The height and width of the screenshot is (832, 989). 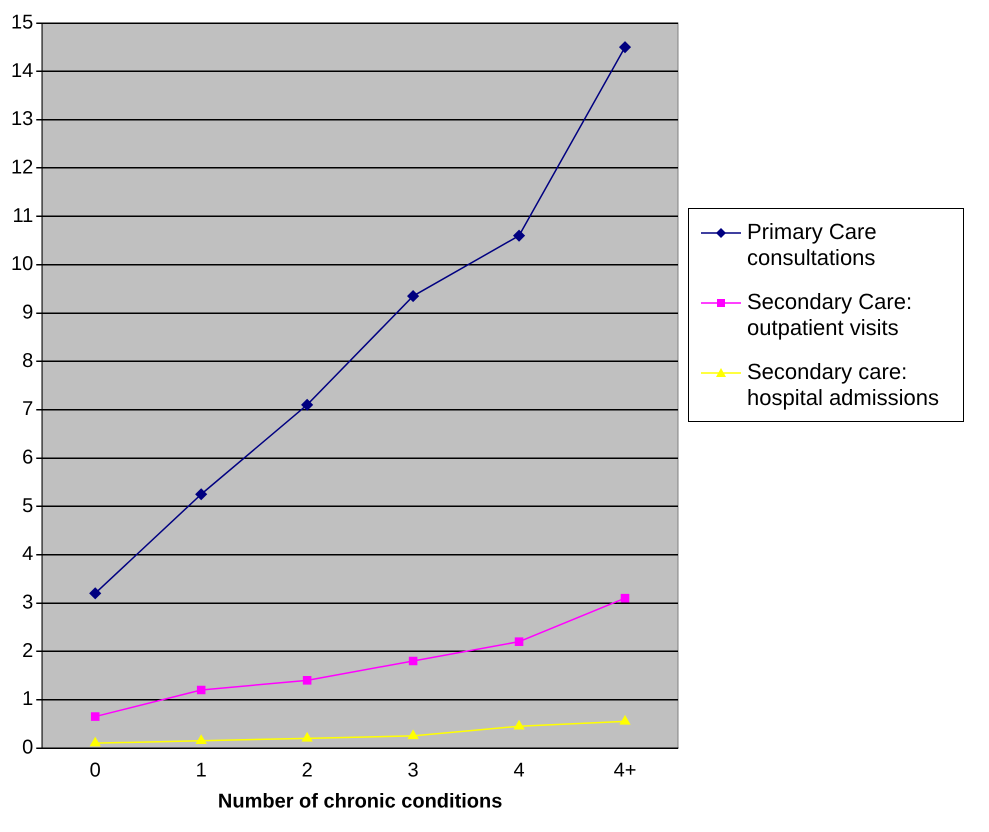 I want to click on y-tick-label: 2, so click(x=28, y=651).